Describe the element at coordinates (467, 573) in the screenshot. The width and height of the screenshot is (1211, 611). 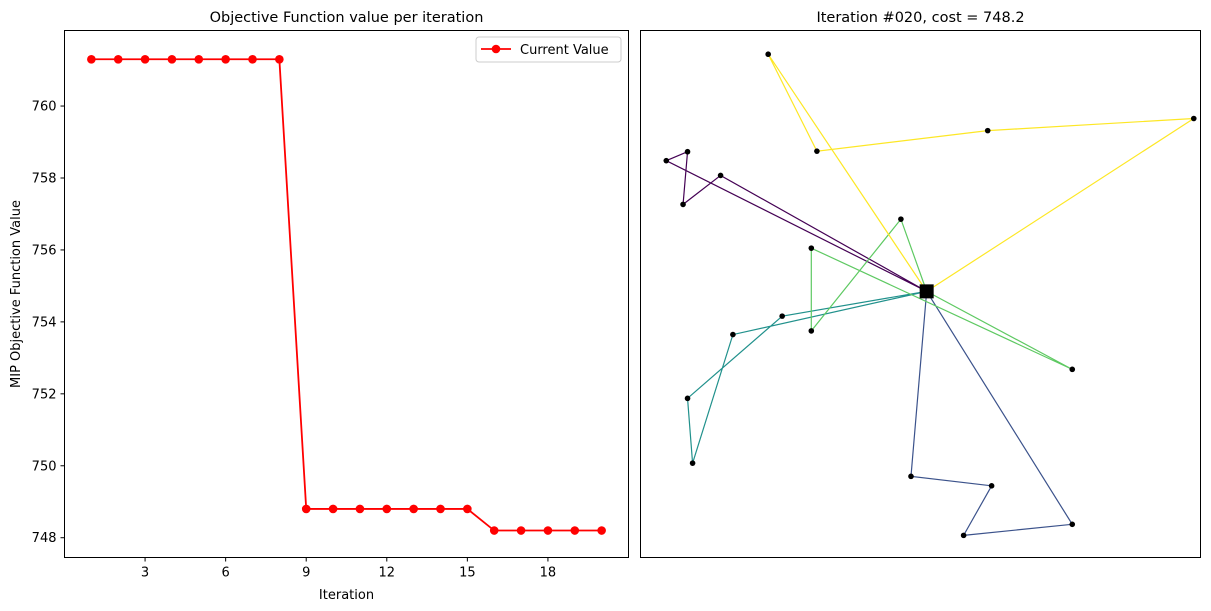
I see `x-tick-label: 15` at that location.